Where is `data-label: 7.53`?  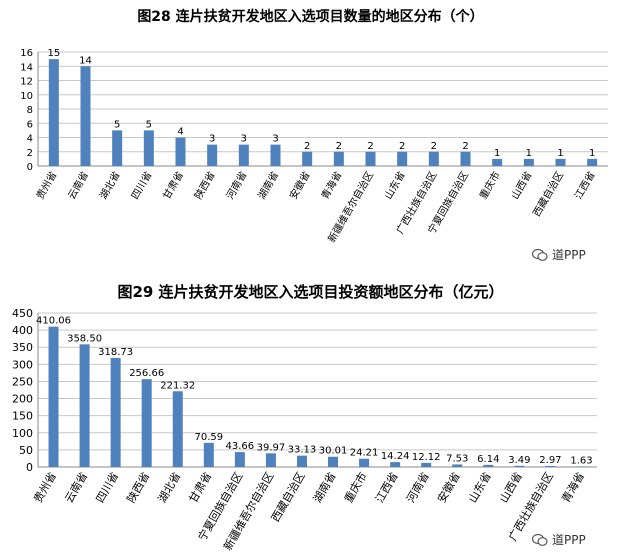 data-label: 7.53 is located at coordinates (457, 458).